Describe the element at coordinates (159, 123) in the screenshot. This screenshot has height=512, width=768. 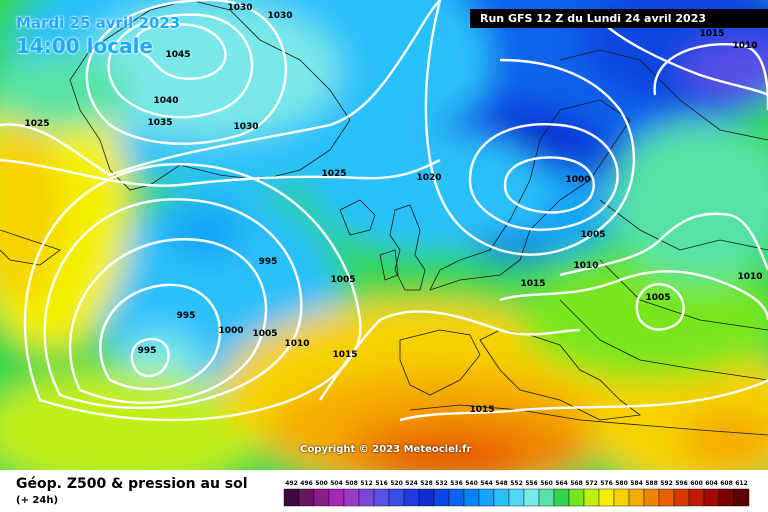
I see `isobar-label: 1035` at that location.